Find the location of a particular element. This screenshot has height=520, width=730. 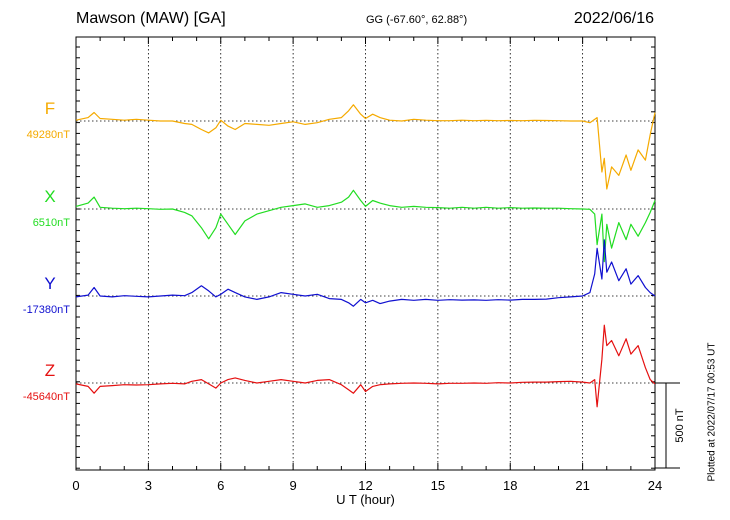

series-line-f is located at coordinates (365, 147).